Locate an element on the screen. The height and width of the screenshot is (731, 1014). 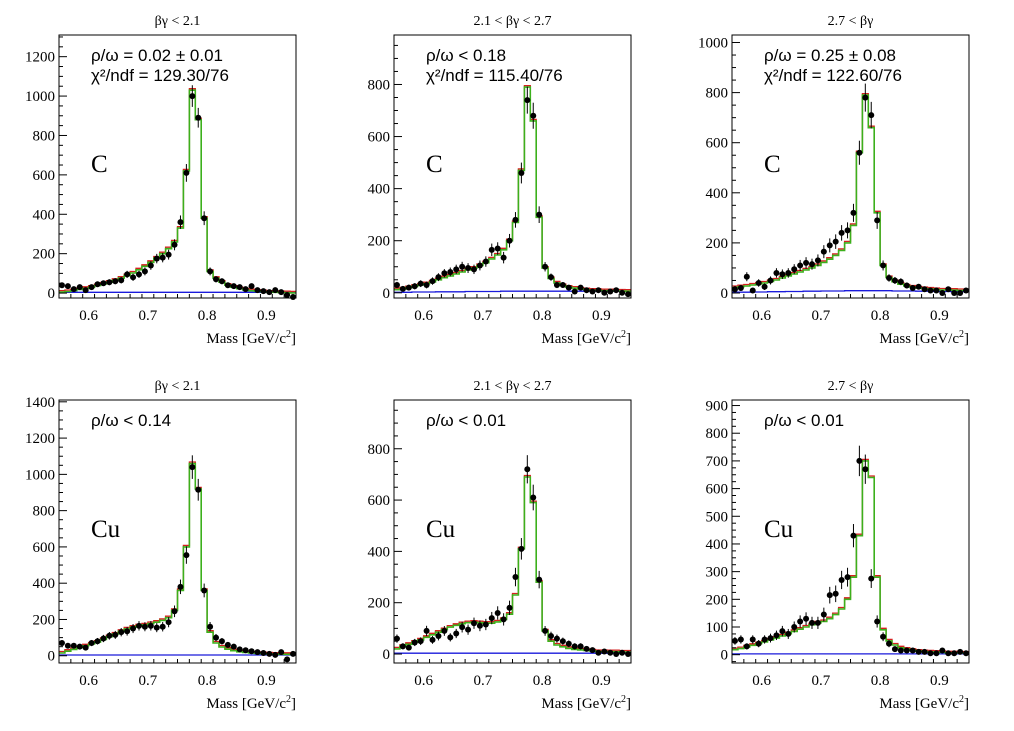
fit-result-text: χ²/ndf = 129.30/76 is located at coordinates (160, 75).